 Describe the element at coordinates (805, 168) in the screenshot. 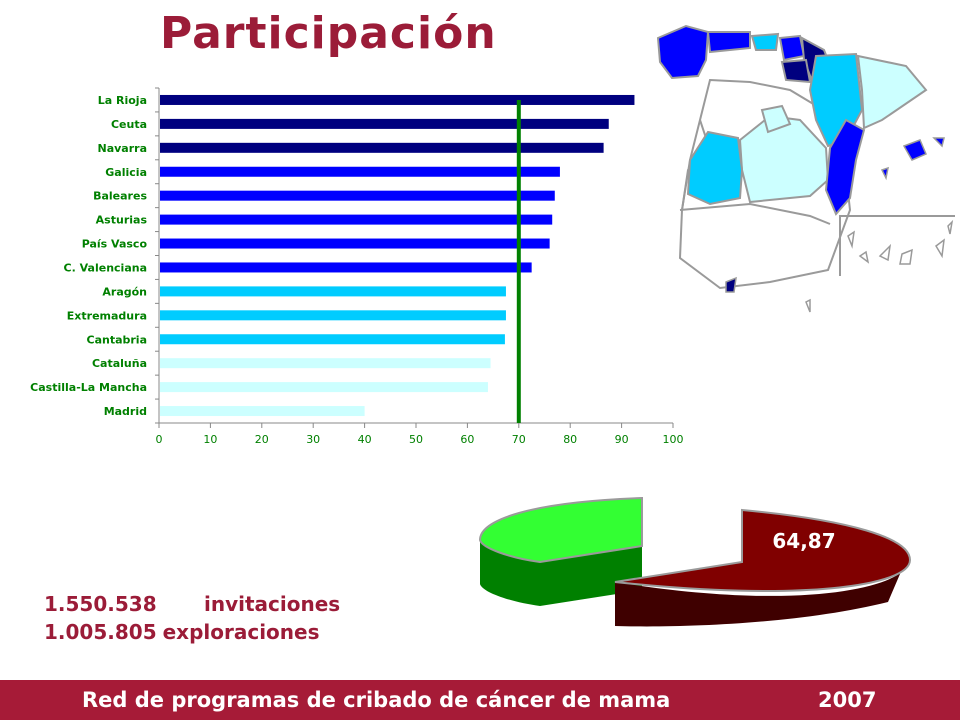

I see `spain-map` at that location.